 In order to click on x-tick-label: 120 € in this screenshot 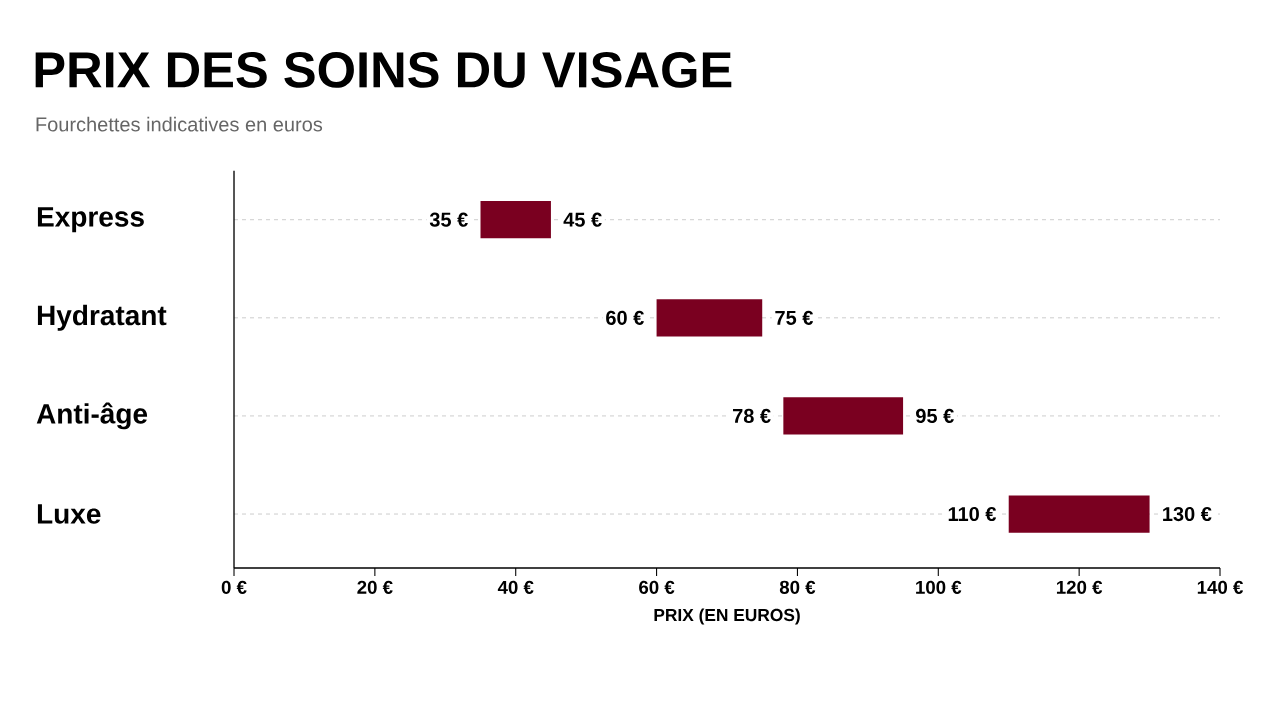, I will do `click(1079, 587)`.